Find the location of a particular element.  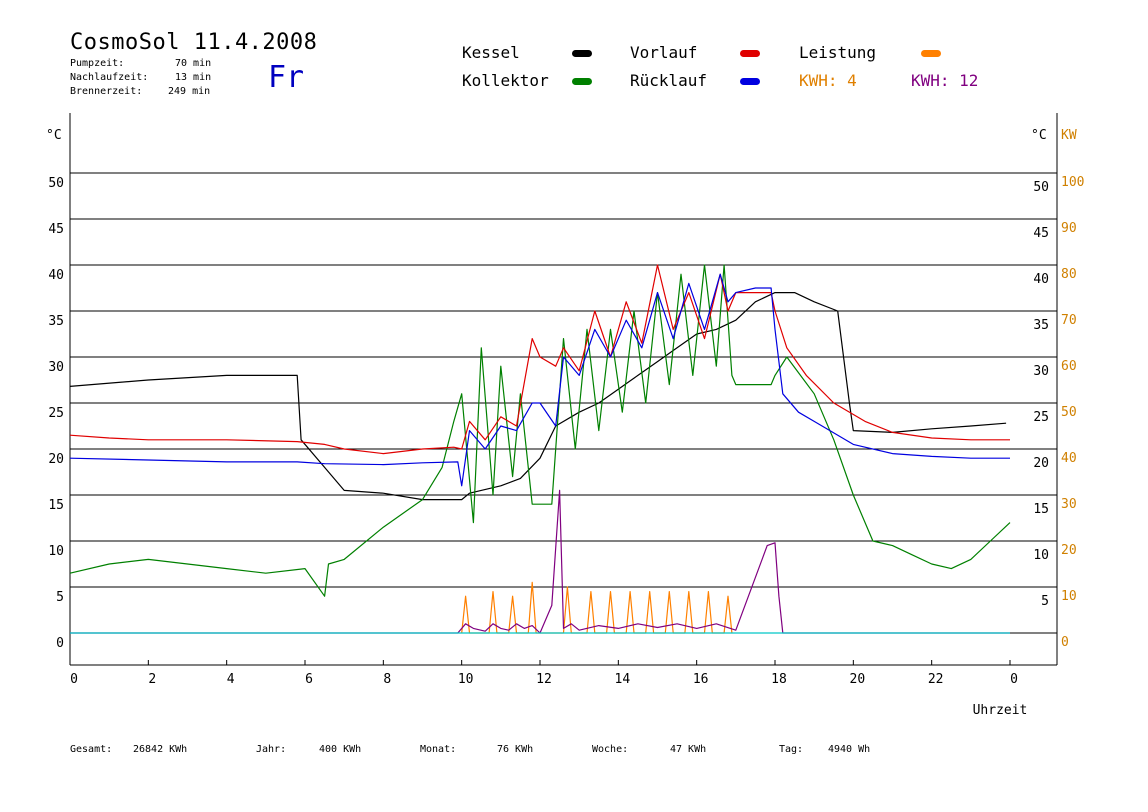

y-axis-label-right: °C is located at coordinates (1039, 135).